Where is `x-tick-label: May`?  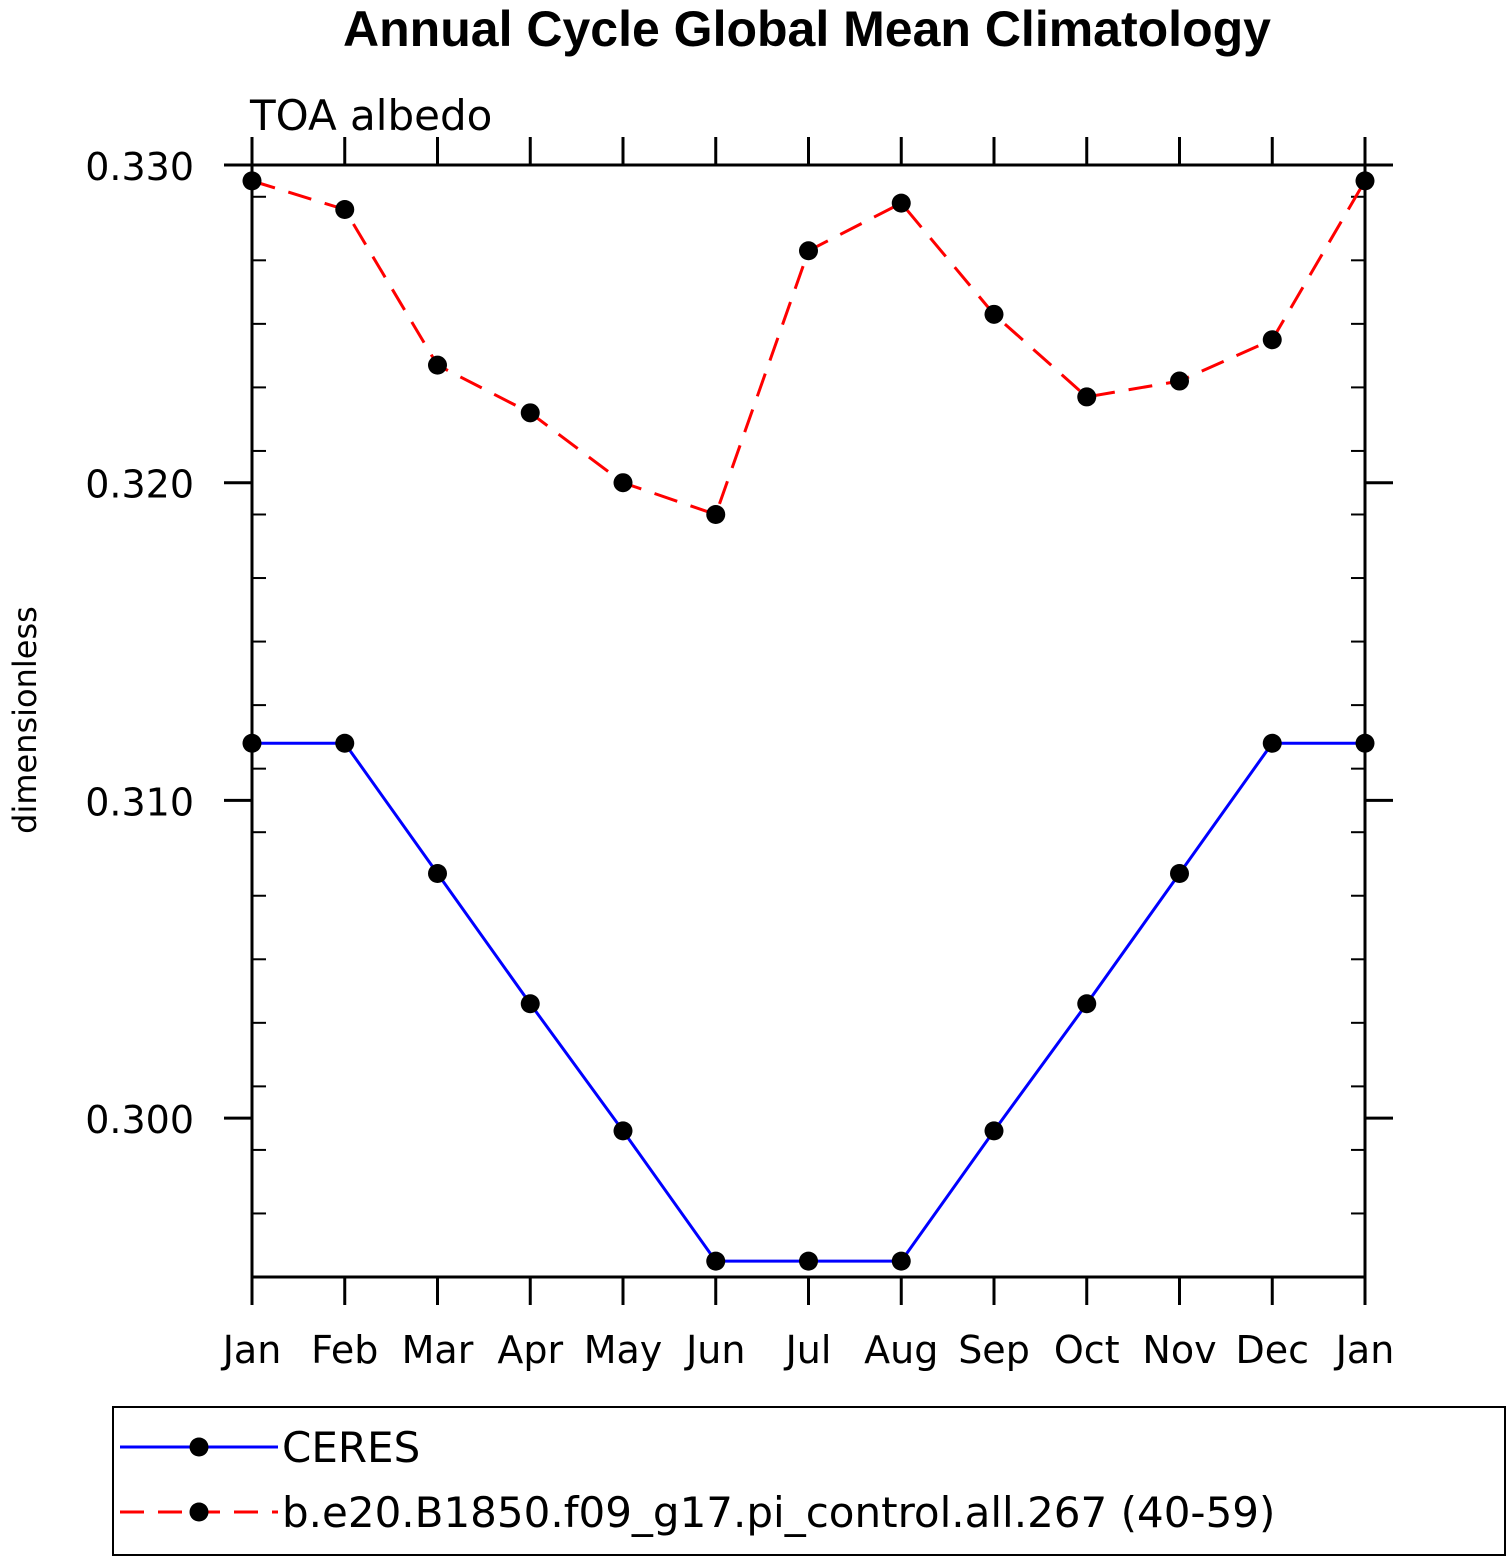
x-tick-label: May is located at coordinates (623, 1350).